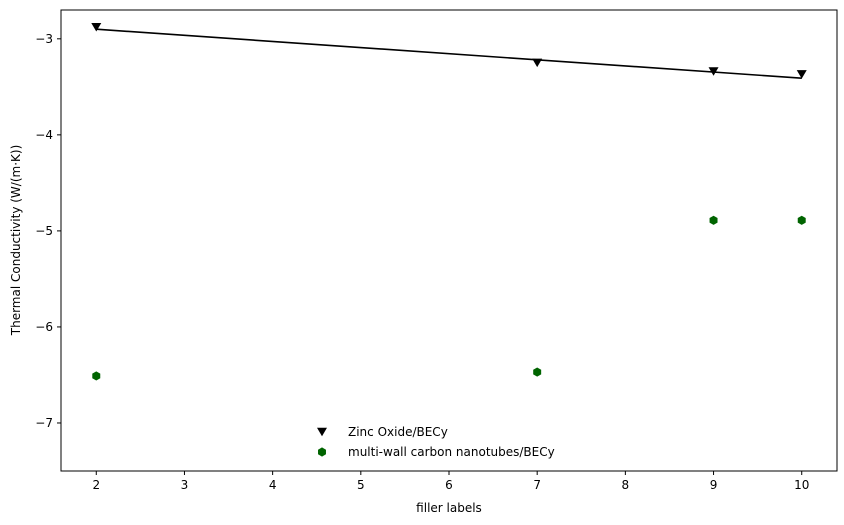  I want to click on x-tick-label: 7, so click(537, 485).